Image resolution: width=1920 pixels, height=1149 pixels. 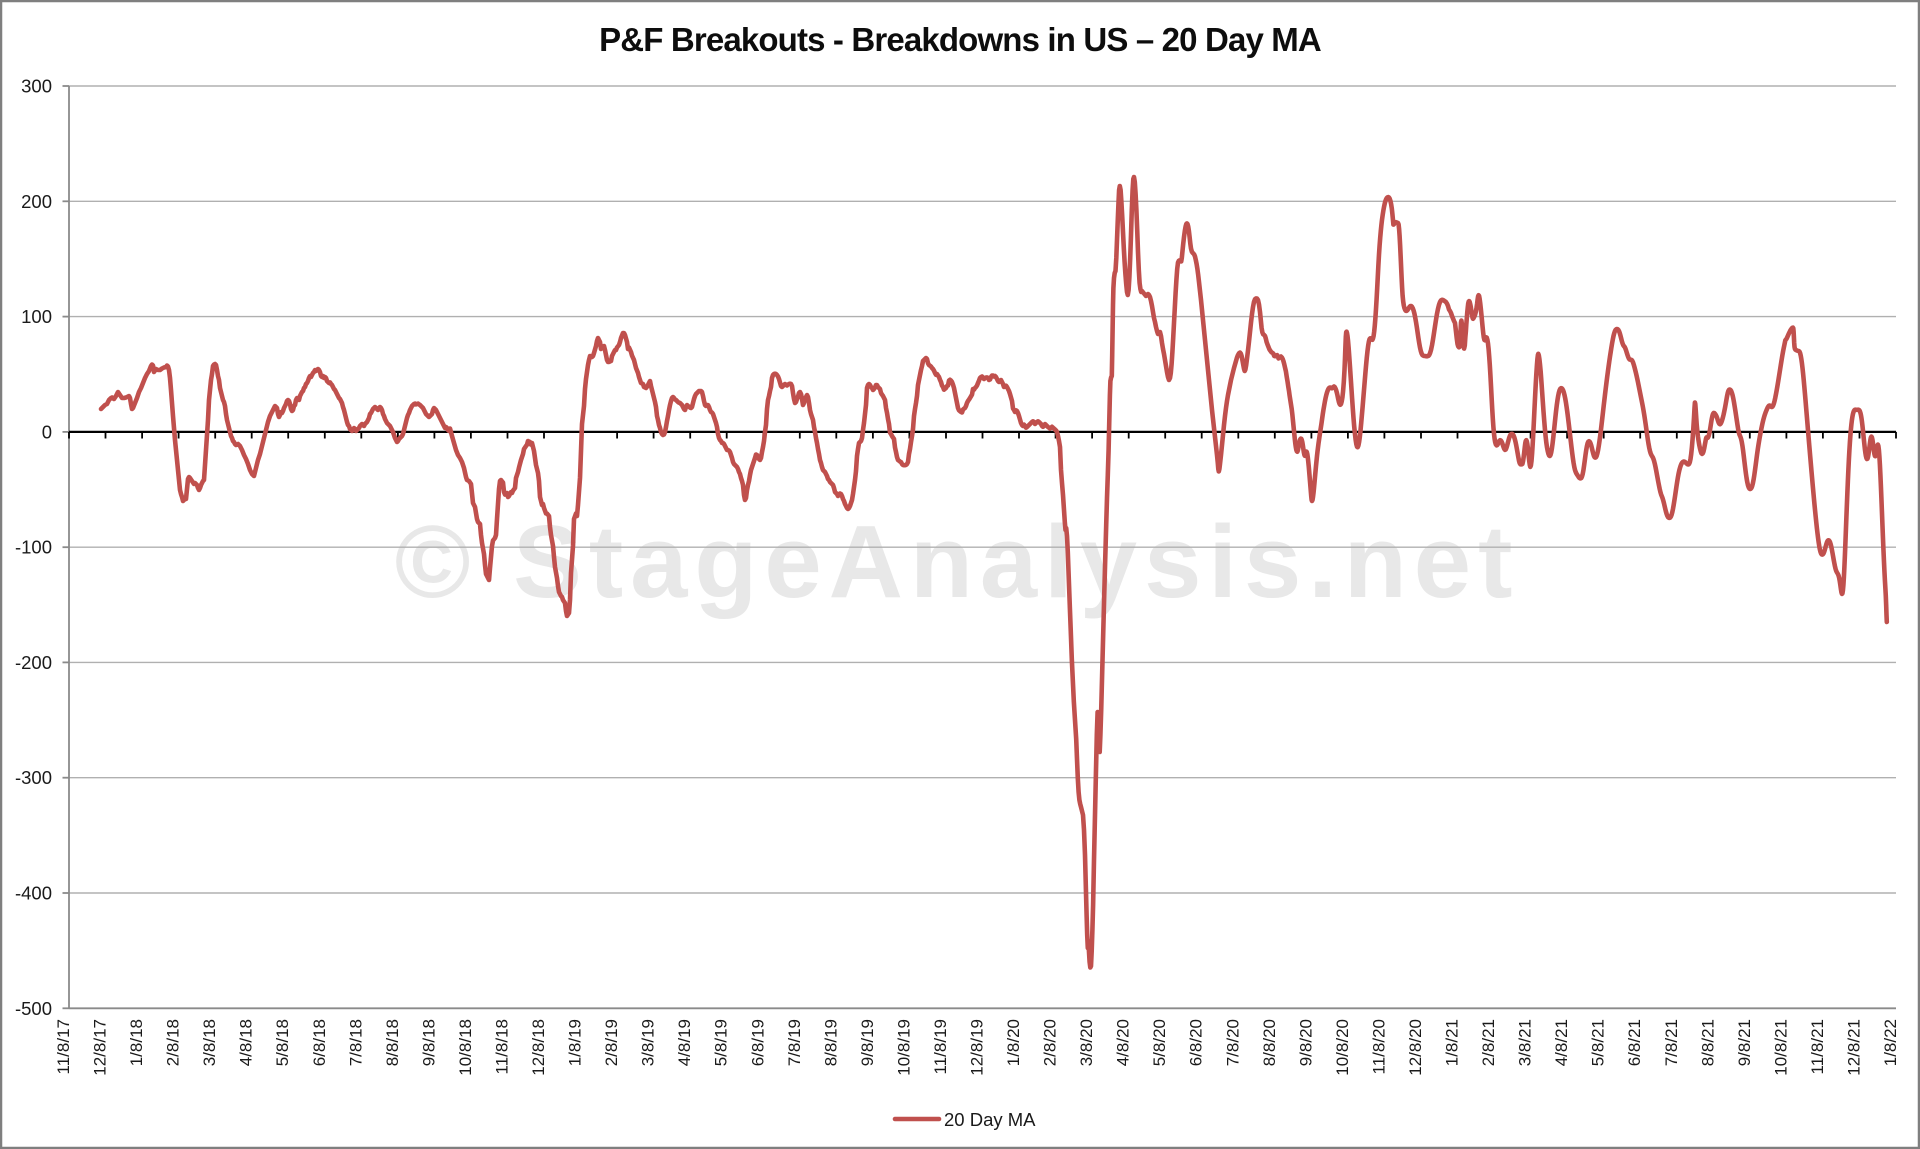 What do you see at coordinates (1525, 1042) in the screenshot?
I see `svg-text: 3/8/21` at bounding box center [1525, 1042].